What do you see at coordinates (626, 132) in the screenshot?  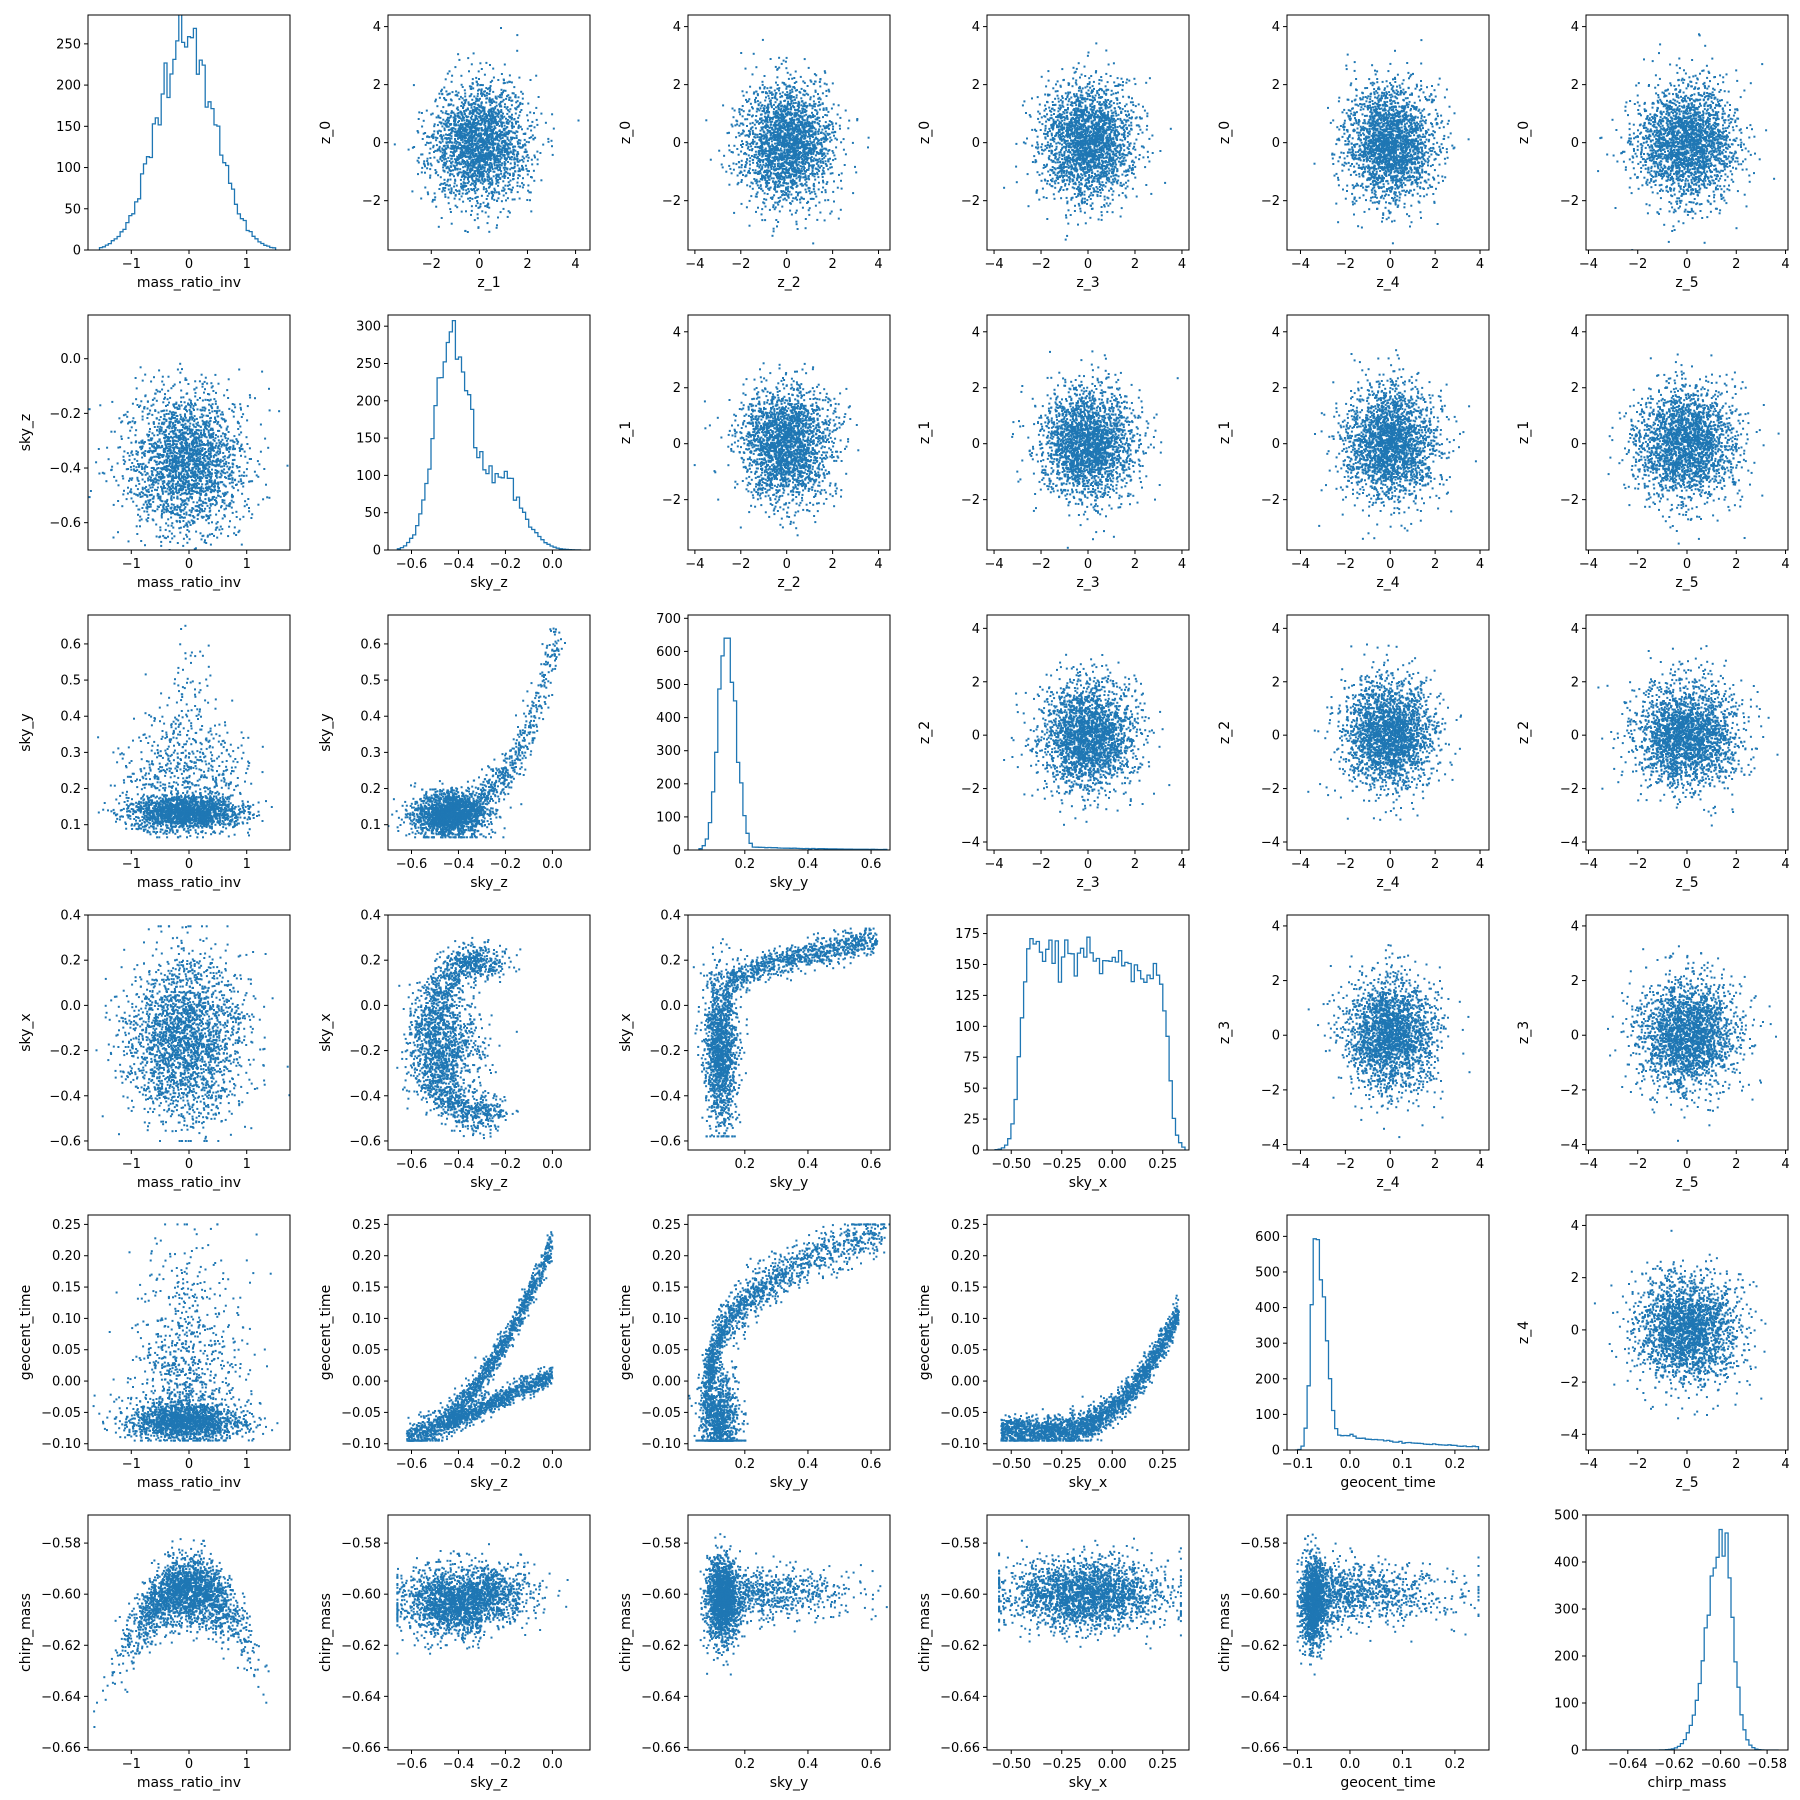 I see `y-axis-label: z_0` at bounding box center [626, 132].